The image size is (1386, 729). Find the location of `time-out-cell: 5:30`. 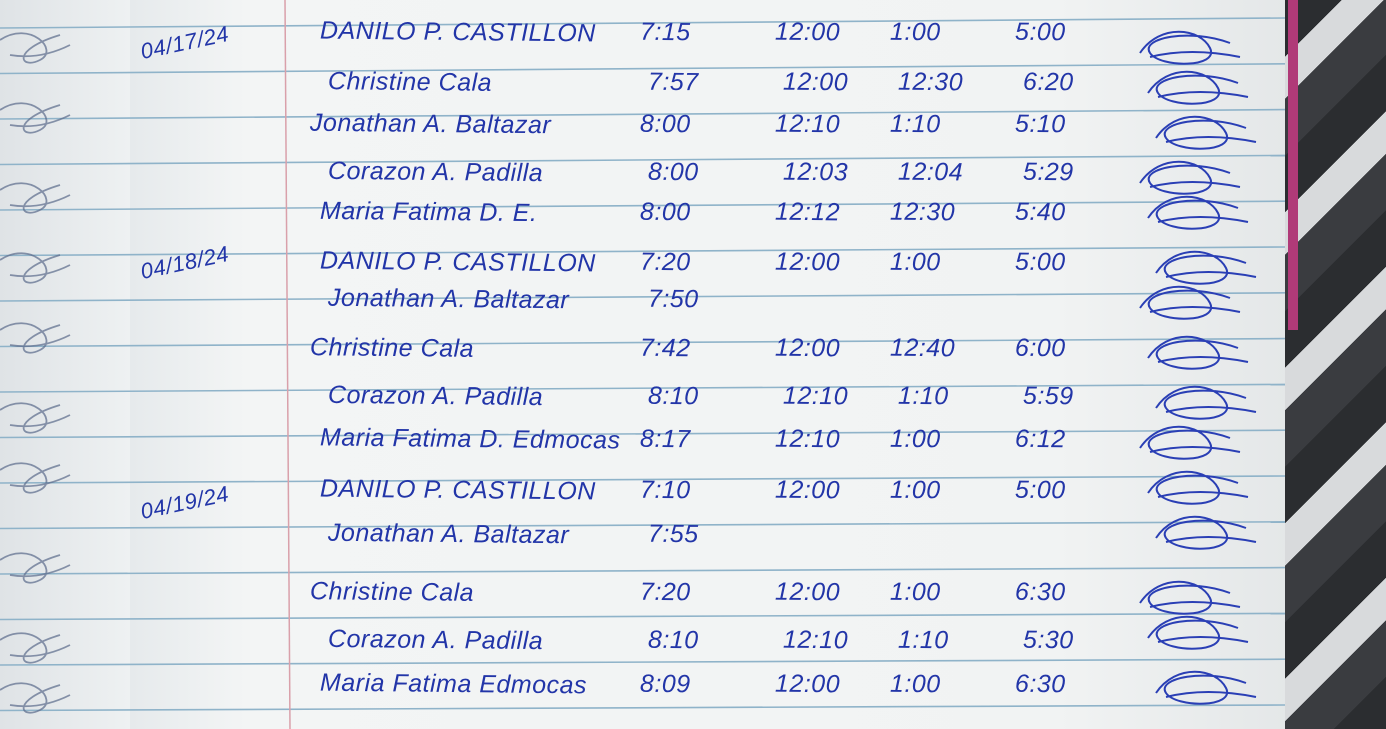

time-out-cell: 5:30 is located at coordinates (1048, 640).